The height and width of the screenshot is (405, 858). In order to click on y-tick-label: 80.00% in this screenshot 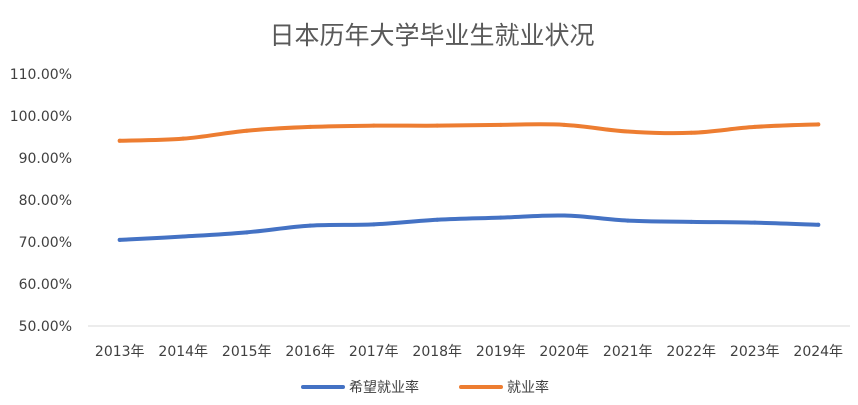, I will do `click(45, 201)`.